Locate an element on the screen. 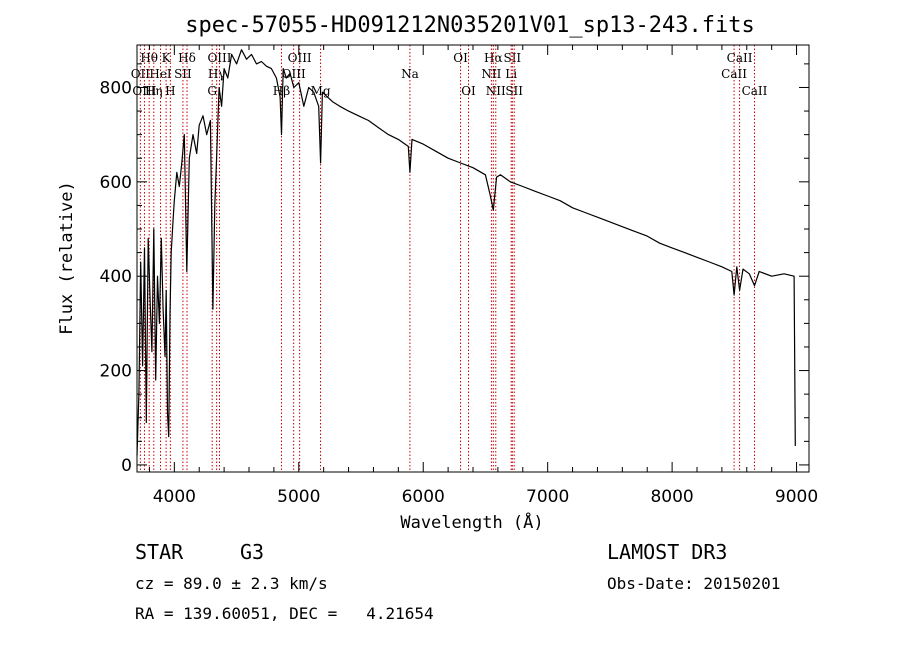  x-tick-label: 9000 is located at coordinates (796, 497).